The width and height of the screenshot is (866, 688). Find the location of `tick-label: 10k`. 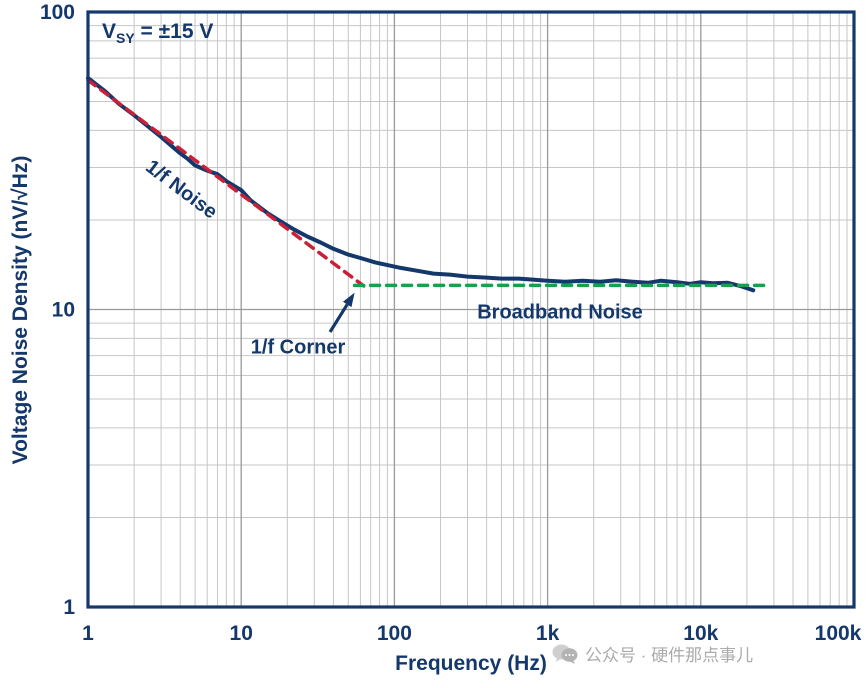

tick-label: 10k is located at coordinates (700, 633).